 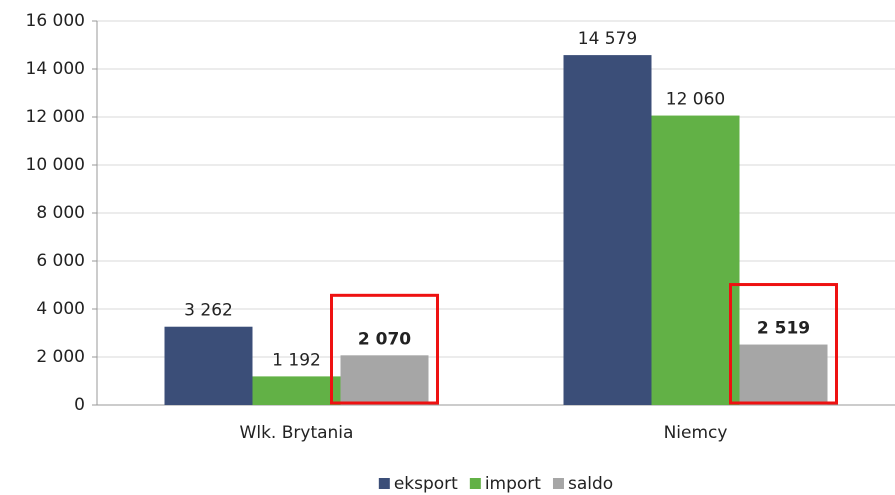 What do you see at coordinates (60, 261) in the screenshot?
I see `y-tick-label: 6 000` at bounding box center [60, 261].